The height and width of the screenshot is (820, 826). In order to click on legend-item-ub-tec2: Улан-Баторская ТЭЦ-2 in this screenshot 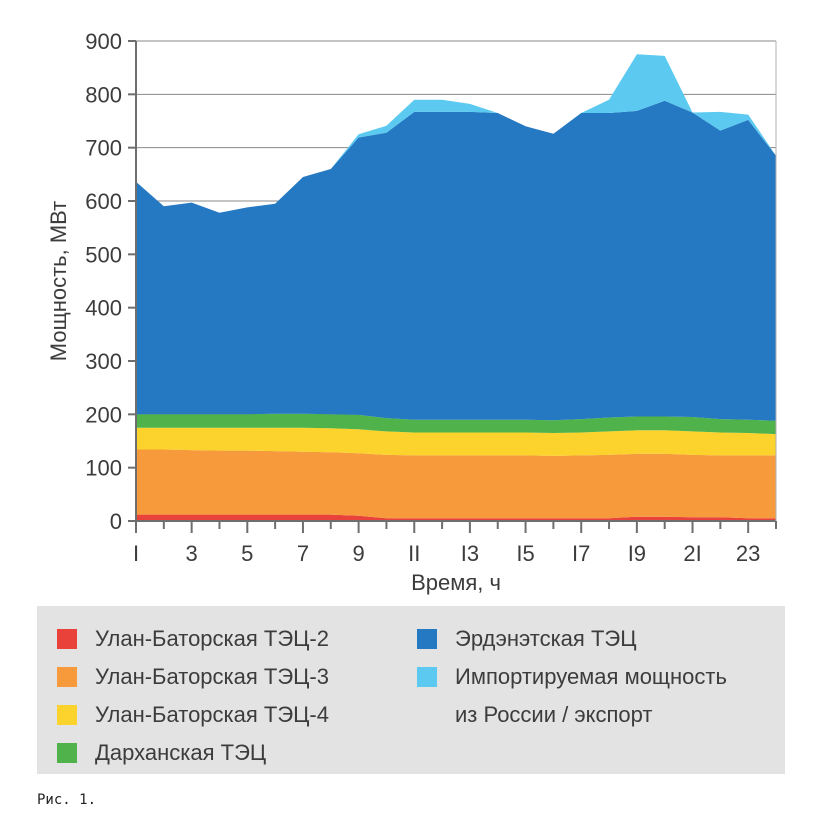, I will do `click(193, 639)`.